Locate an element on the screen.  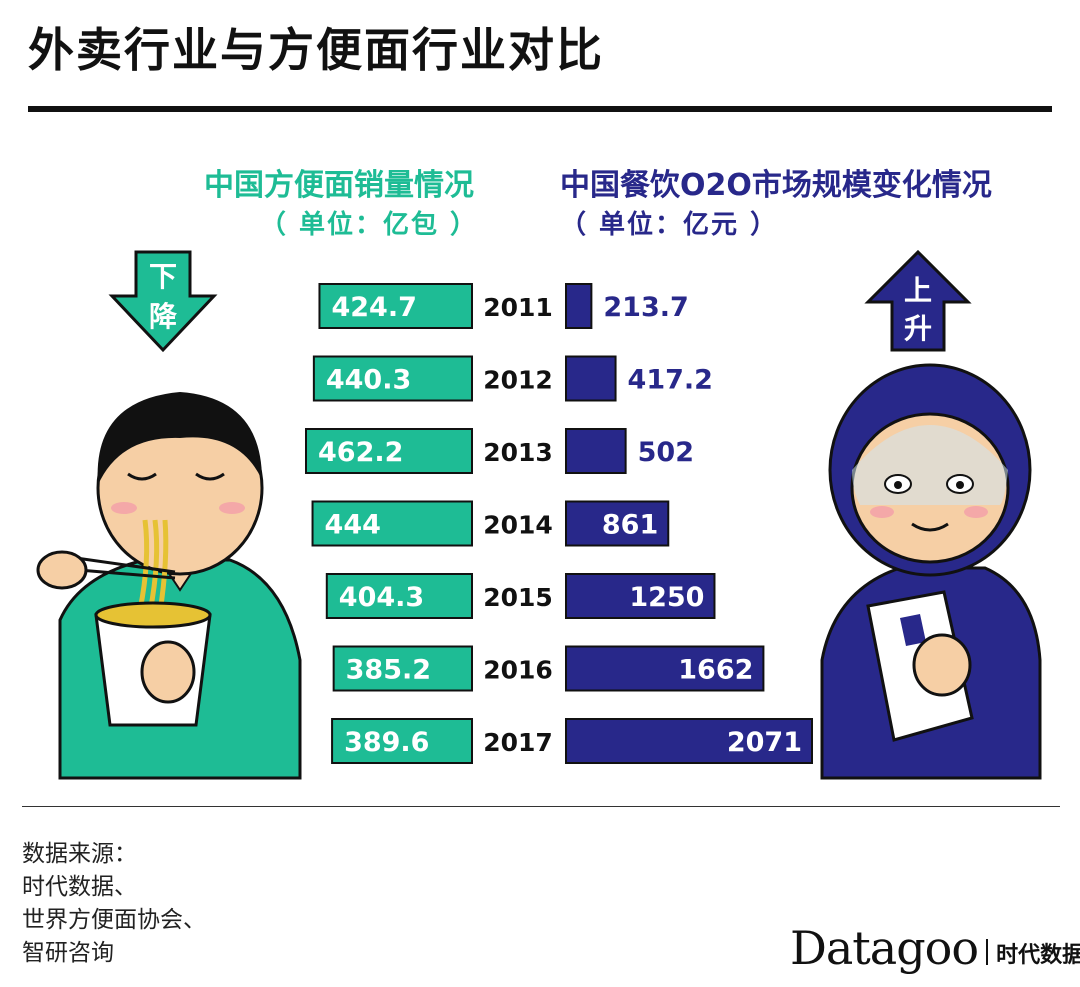
noodle-bar-2017 is located at coordinates (402, 741).